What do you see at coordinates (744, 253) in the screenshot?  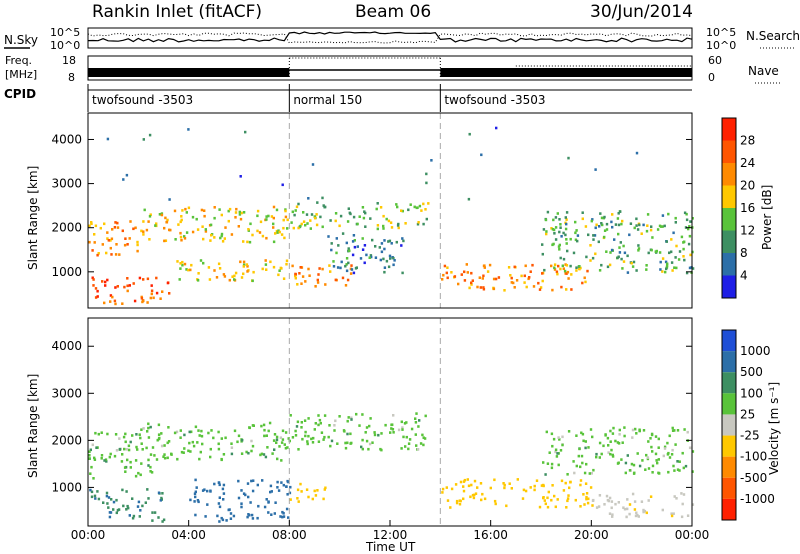 I see `colorbar-tick-label: 8` at bounding box center [744, 253].